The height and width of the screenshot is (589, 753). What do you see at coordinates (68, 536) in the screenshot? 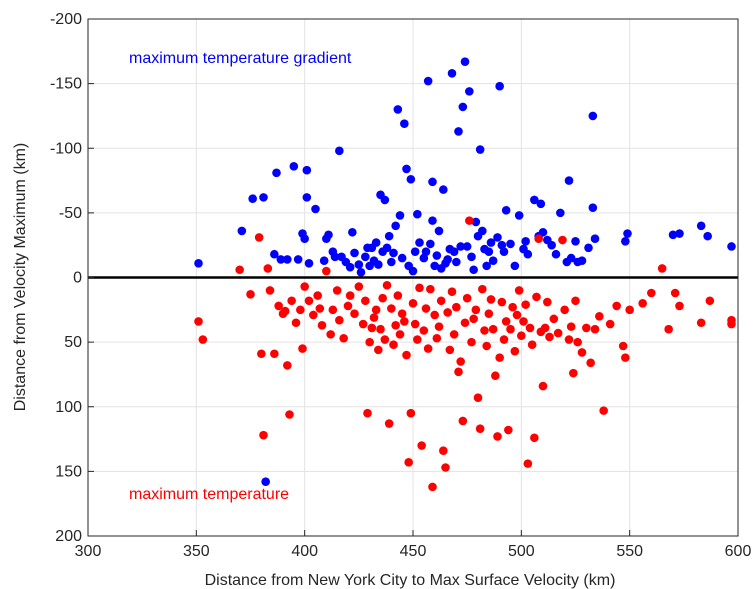
I see `y-tick-label: 200` at bounding box center [68, 536].